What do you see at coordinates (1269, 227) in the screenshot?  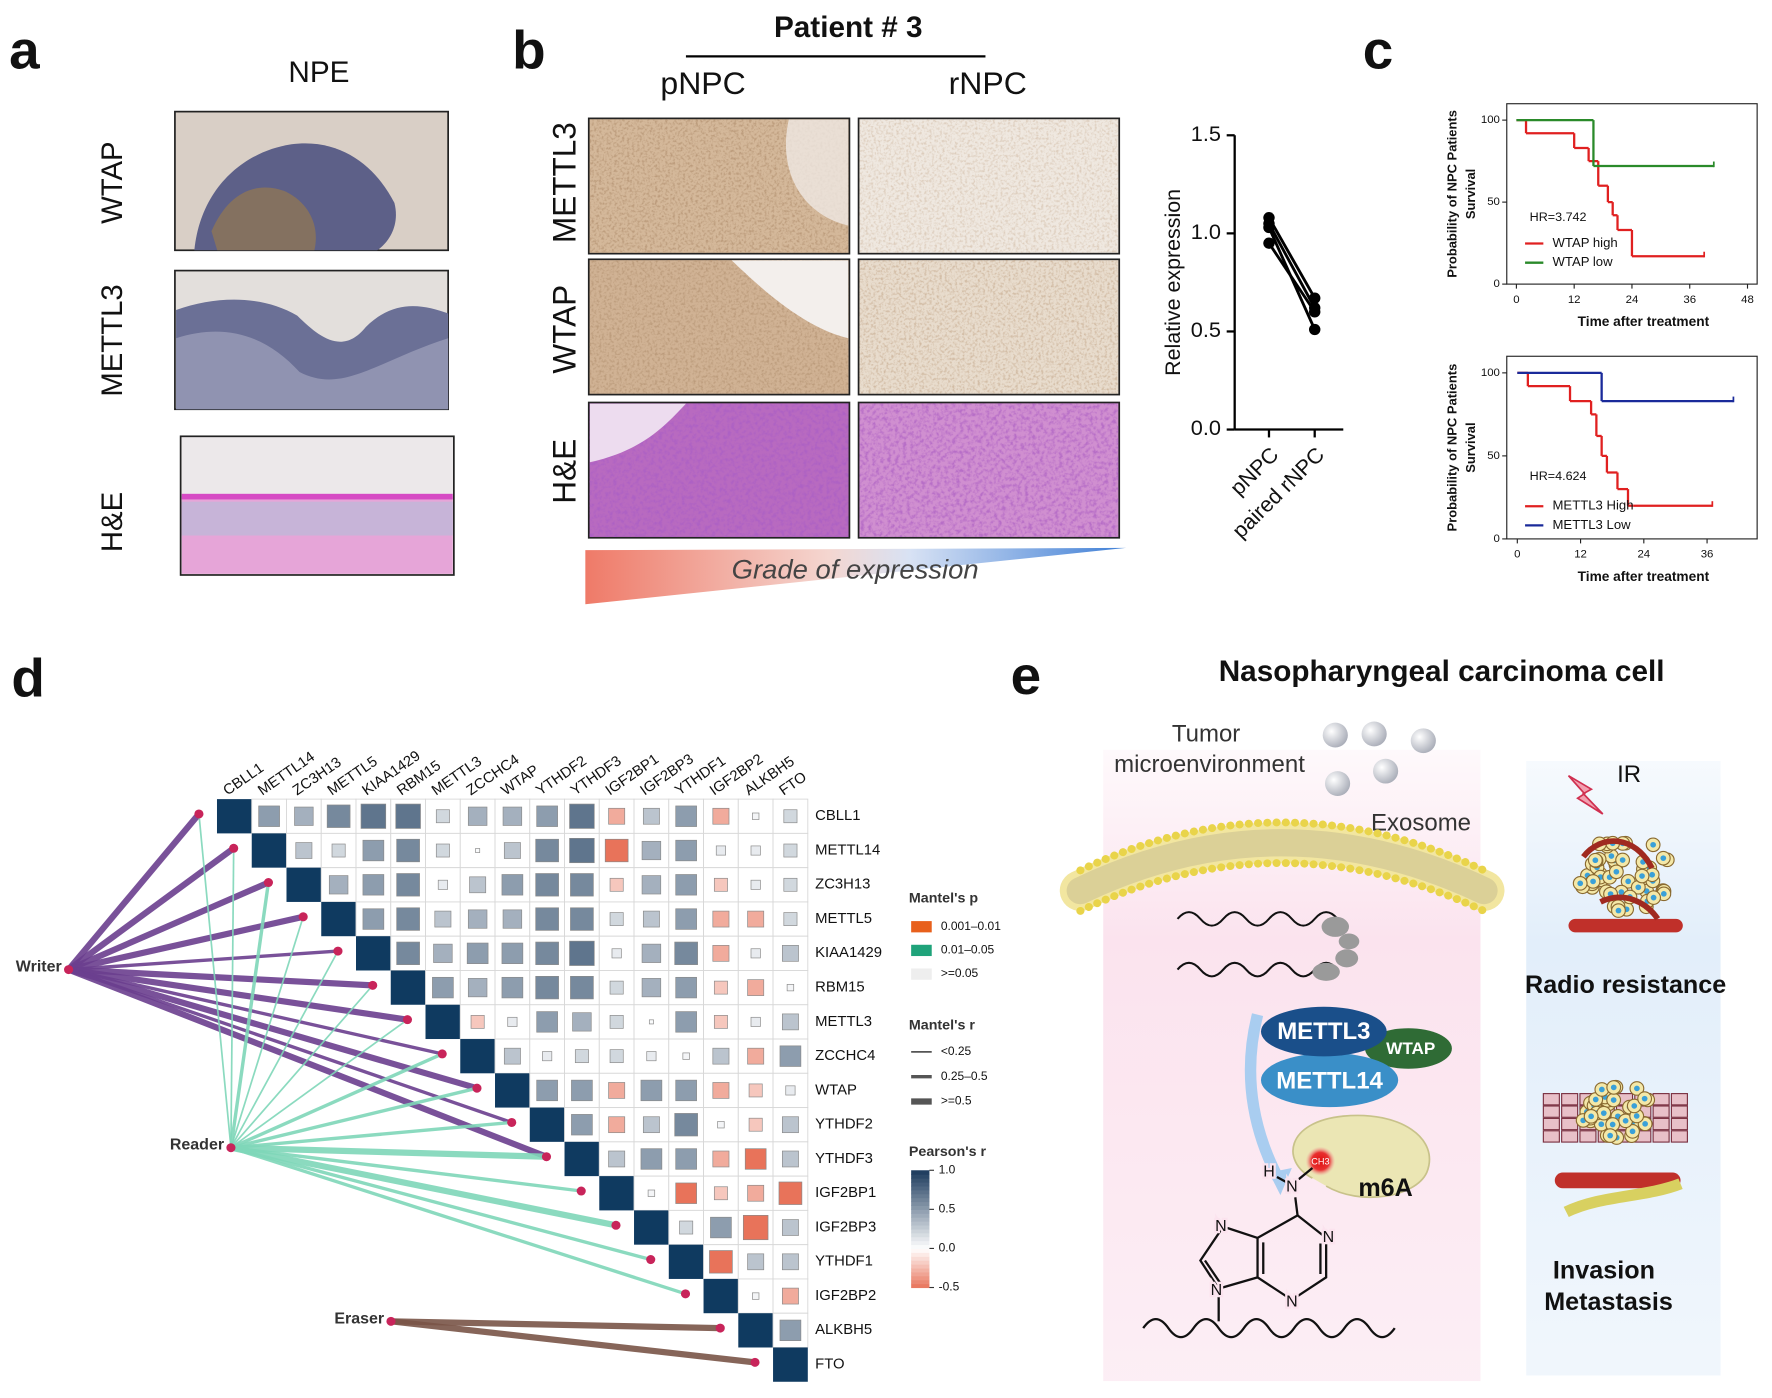 I see `point` at bounding box center [1269, 227].